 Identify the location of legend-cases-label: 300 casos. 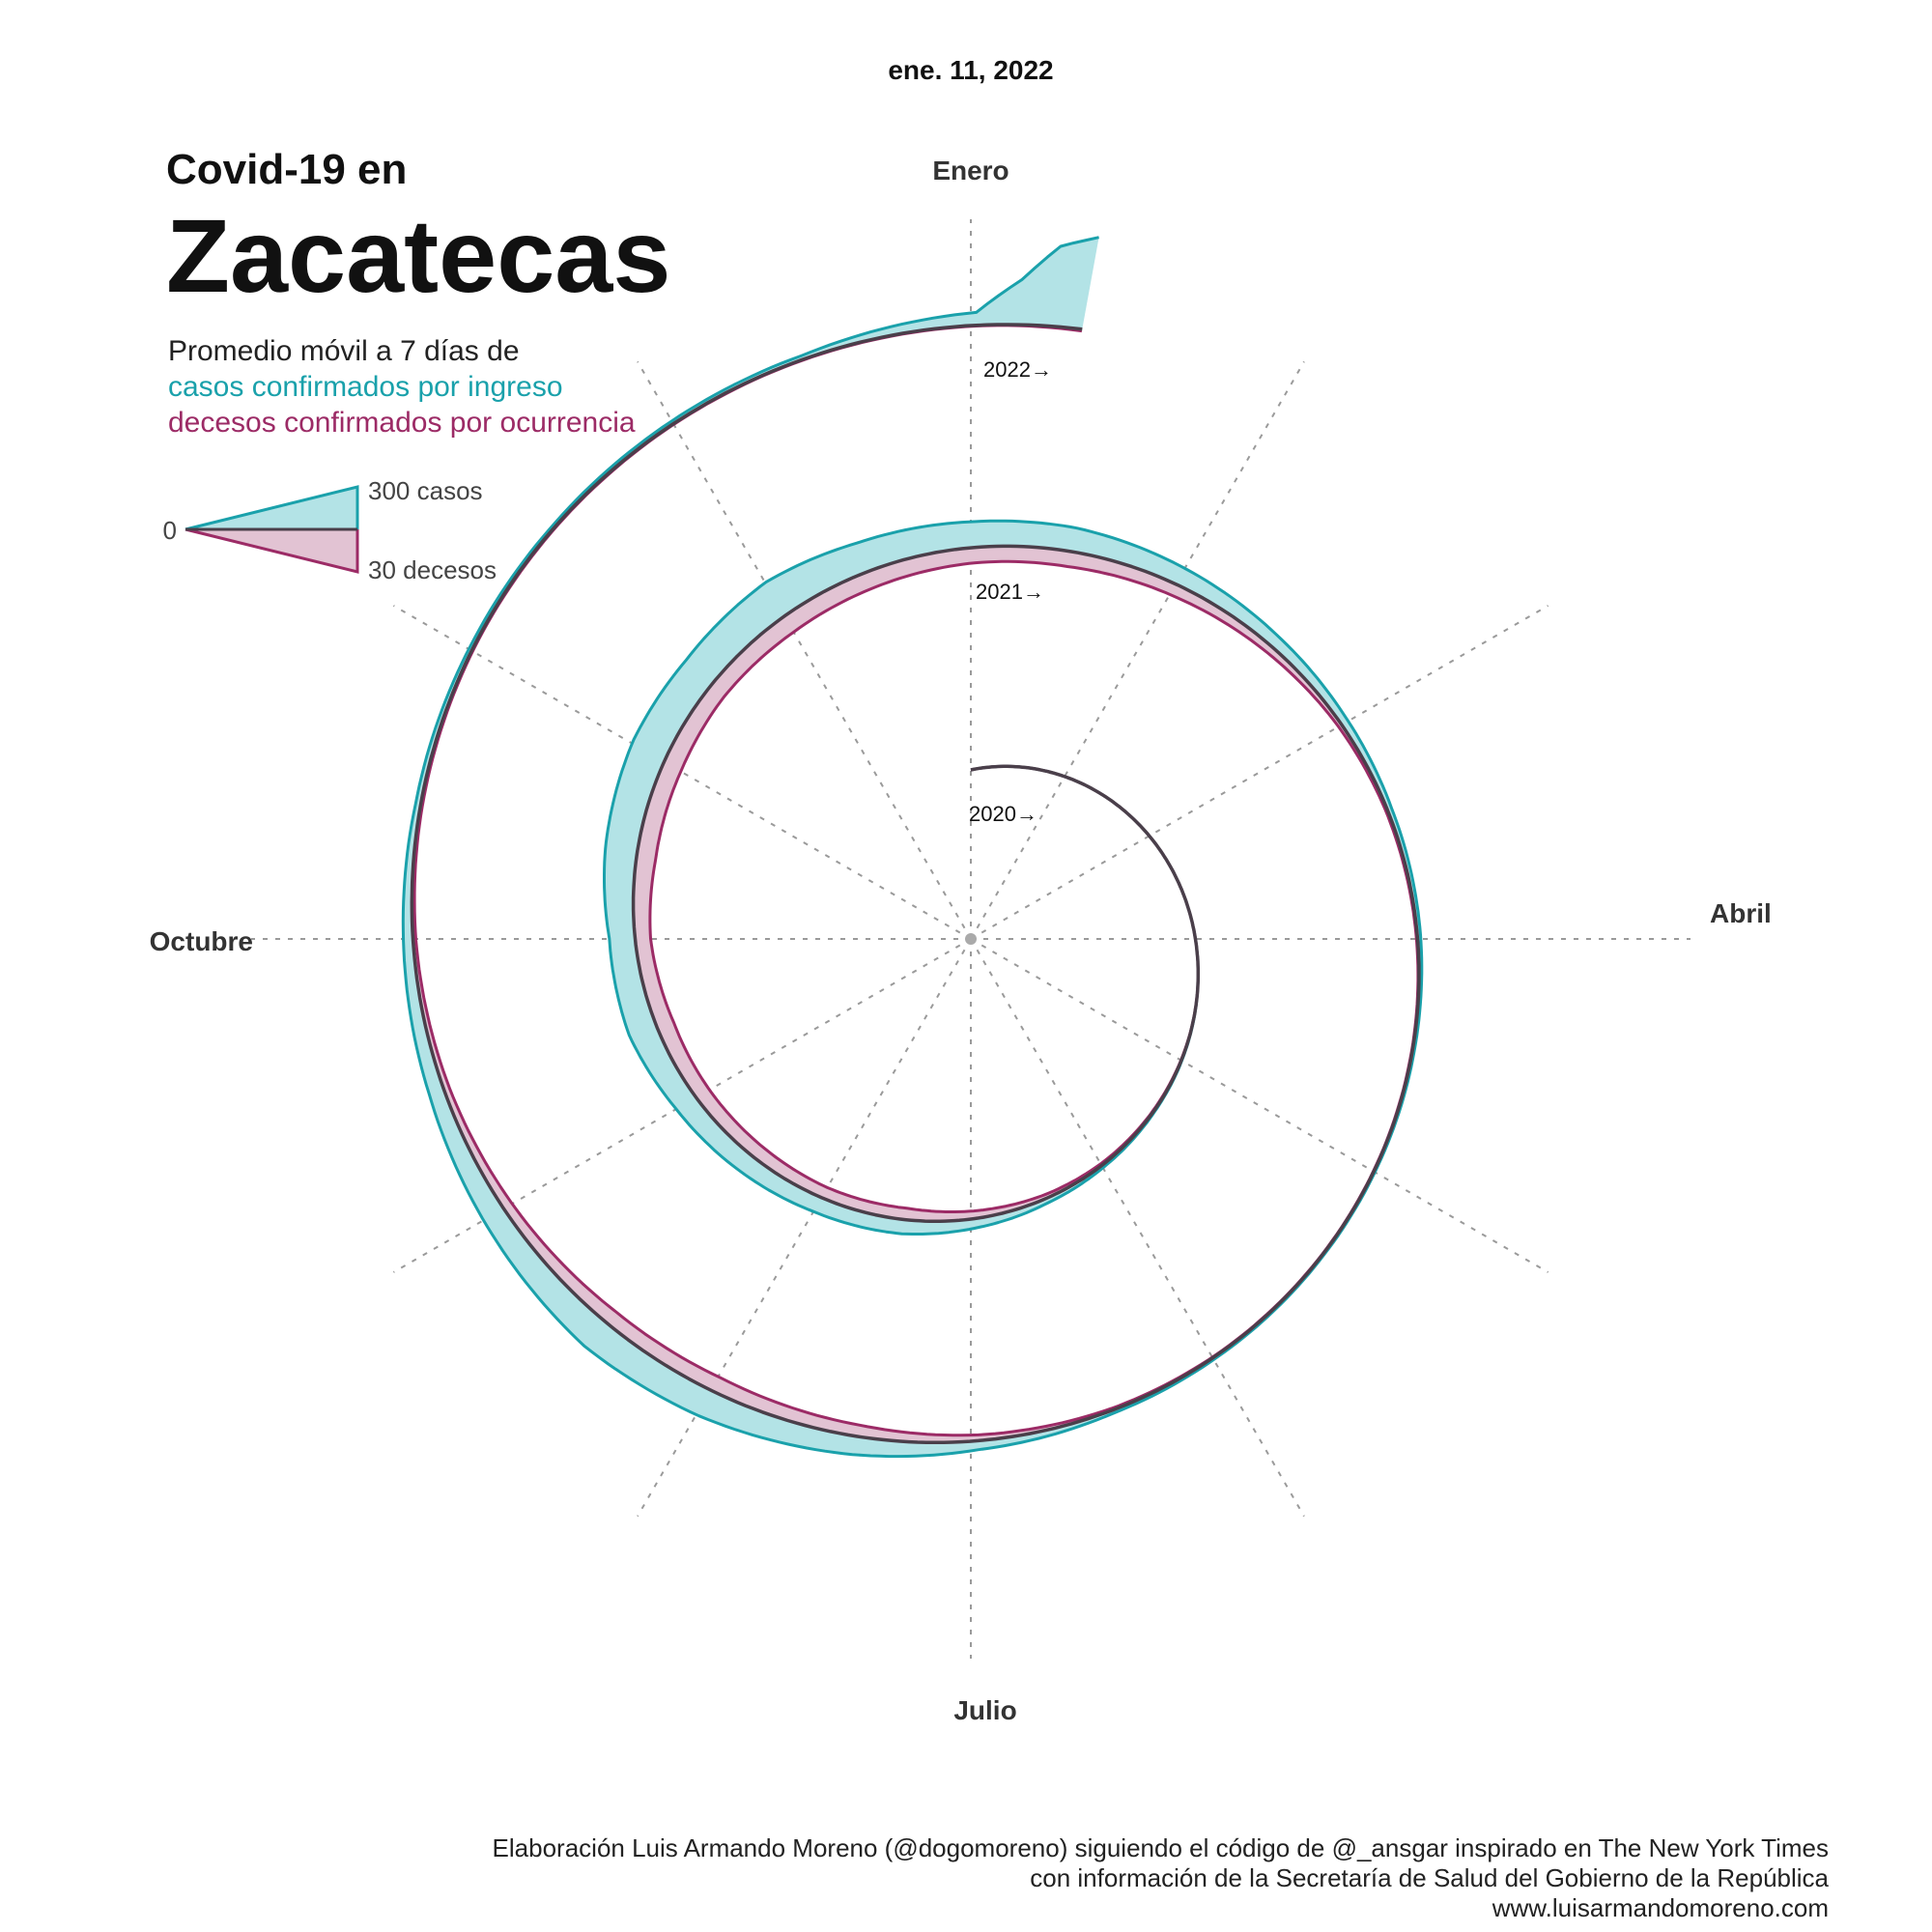
(425, 490).